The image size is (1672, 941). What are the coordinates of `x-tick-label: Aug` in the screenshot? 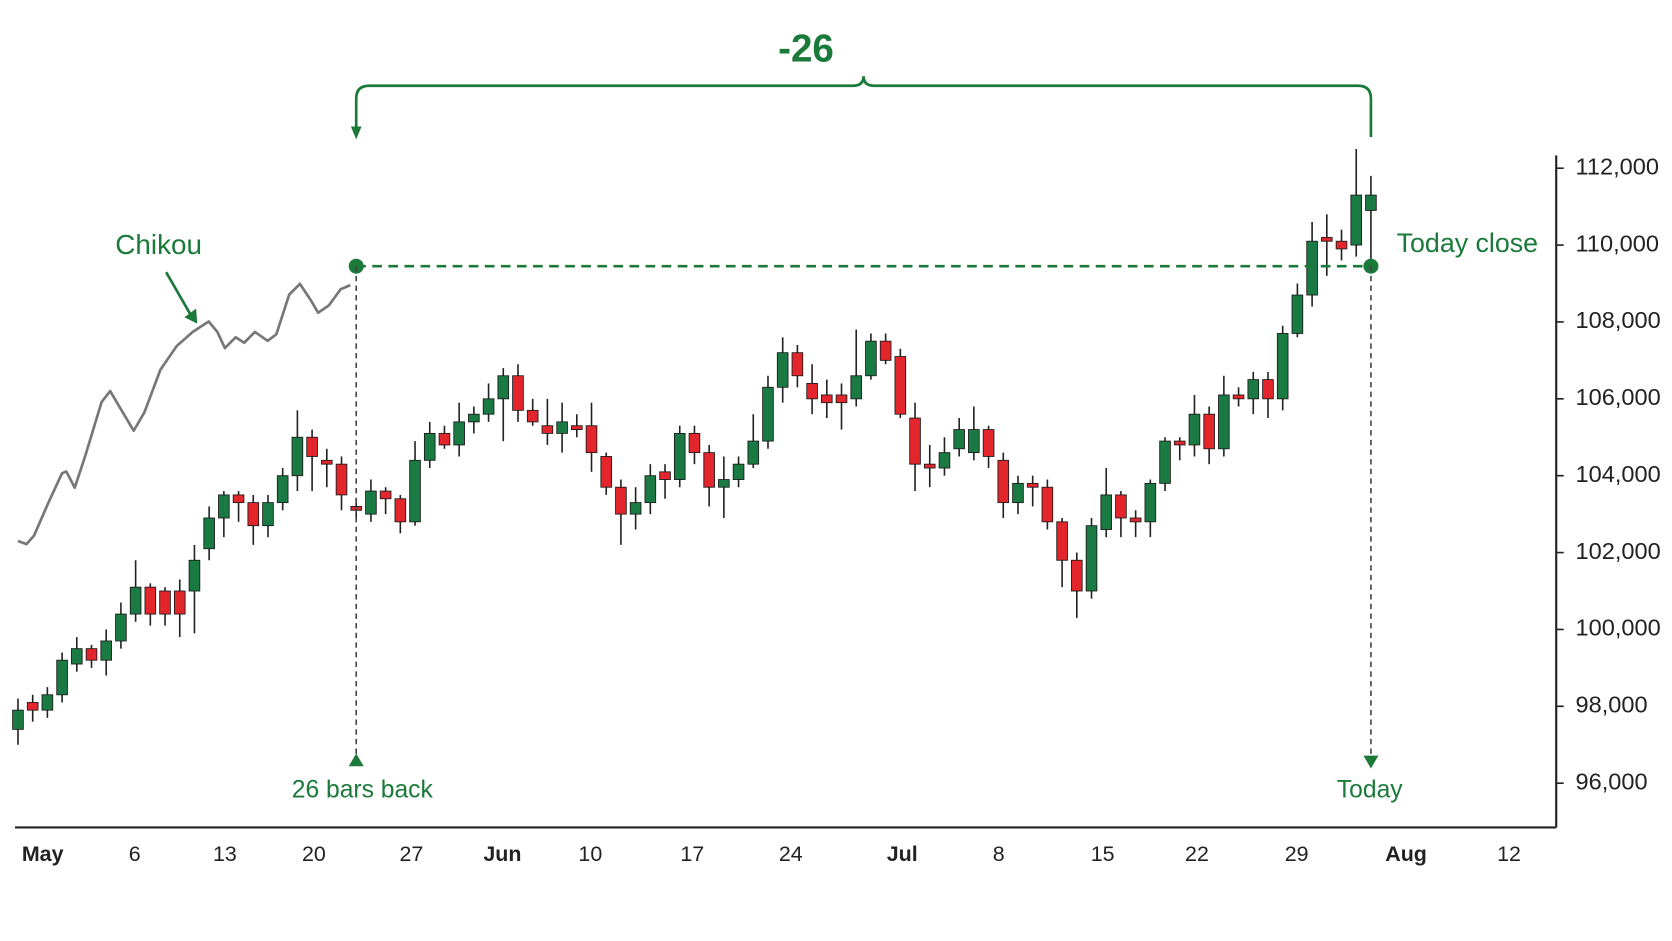 It's located at (1406, 854).